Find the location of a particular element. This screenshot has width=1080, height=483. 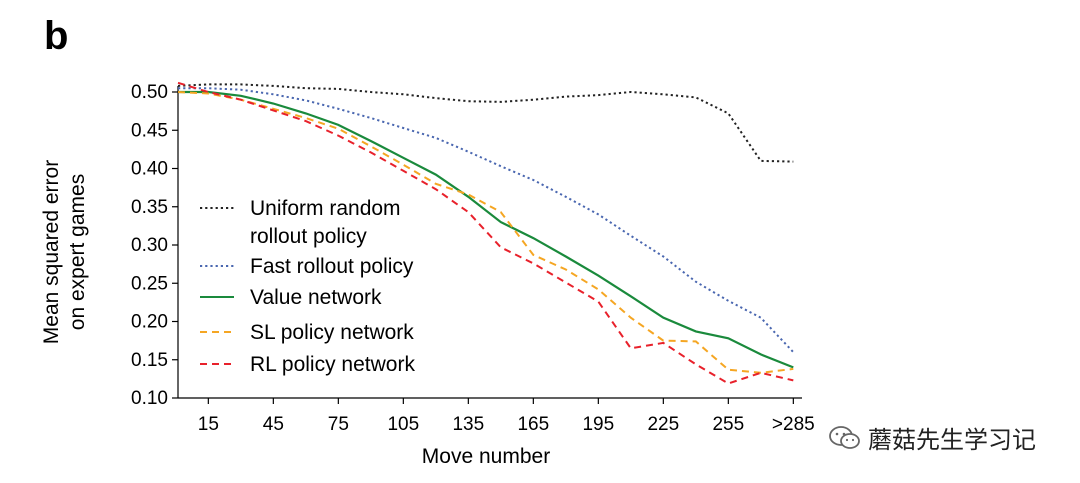

y-tick-label: 0.35 is located at coordinates (149, 207).